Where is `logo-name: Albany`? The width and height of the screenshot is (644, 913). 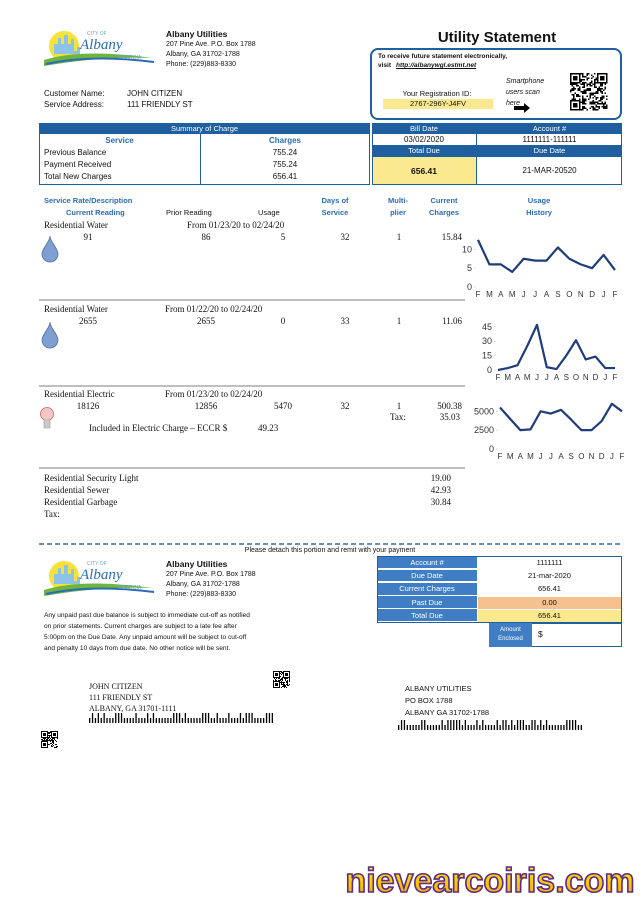 logo-name: Albany is located at coordinates (101, 575).